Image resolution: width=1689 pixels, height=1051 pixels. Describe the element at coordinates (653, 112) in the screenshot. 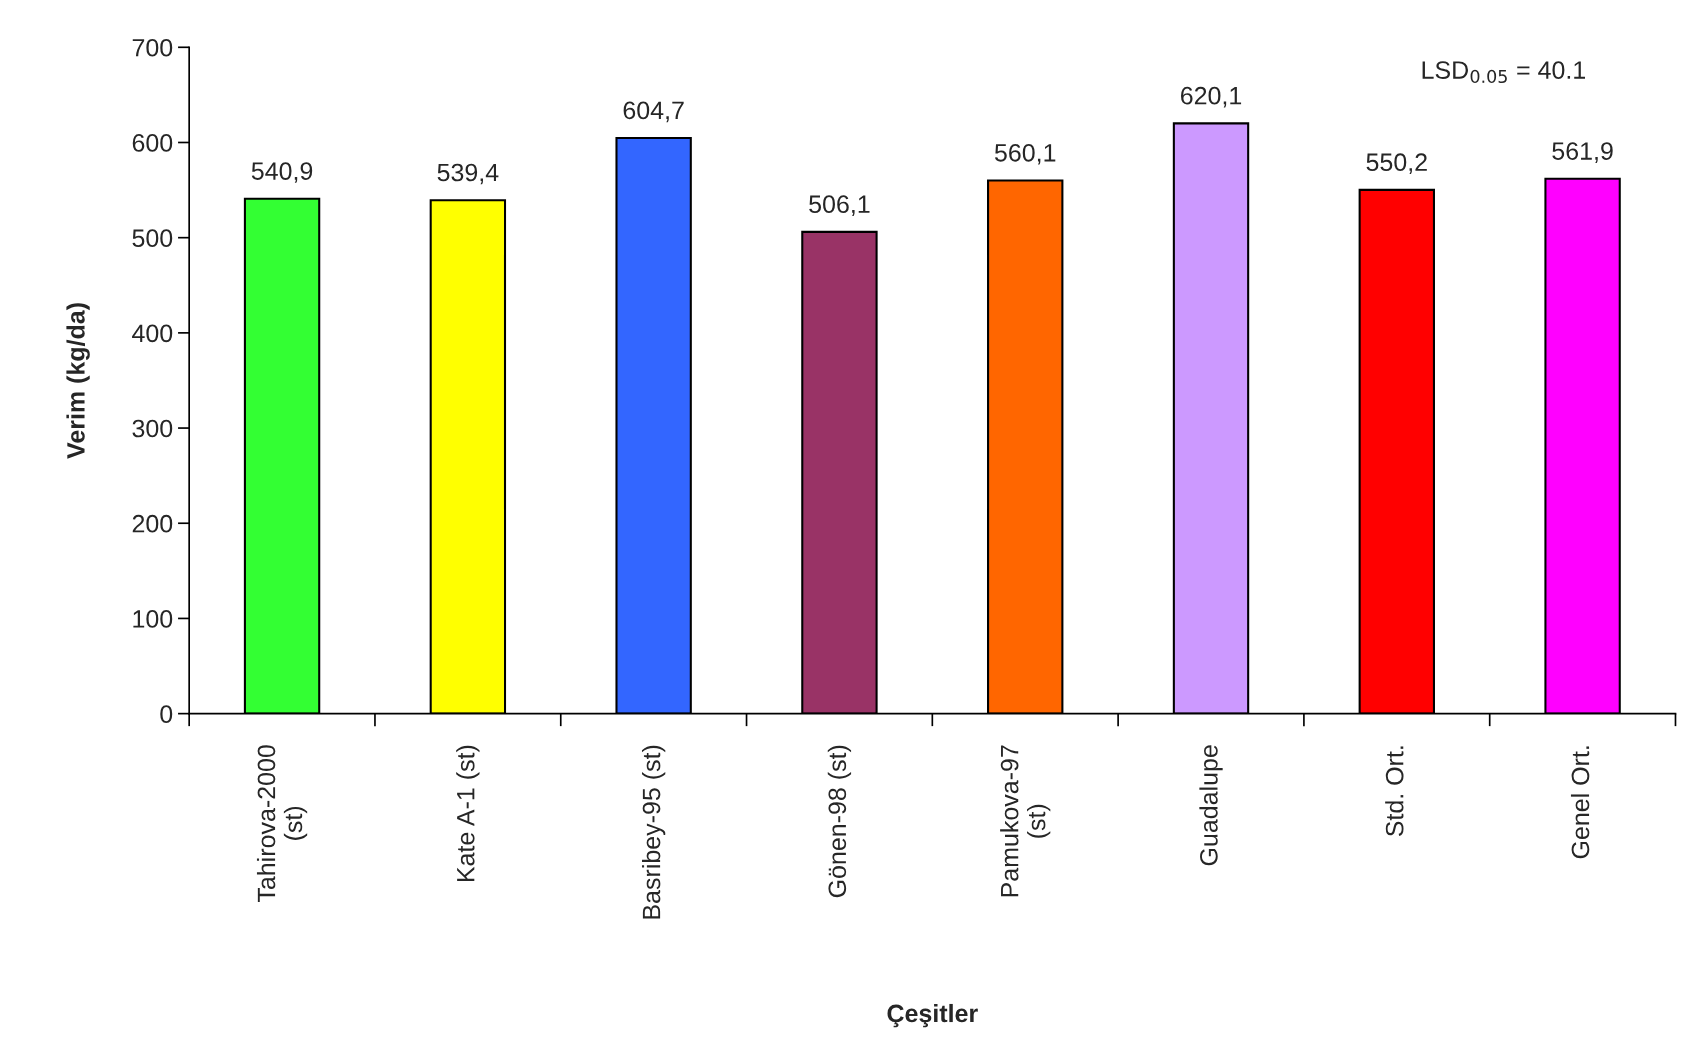

I see `data-label: 604,7` at that location.